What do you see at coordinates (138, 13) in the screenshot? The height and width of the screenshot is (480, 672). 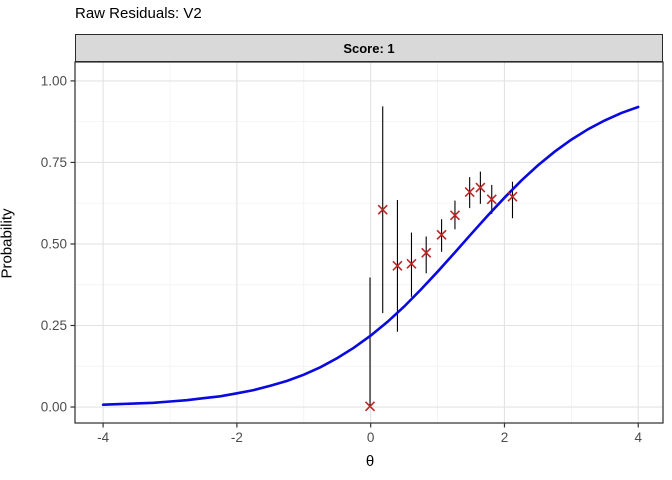 I see `plot-title: Raw Residuals: V2` at bounding box center [138, 13].